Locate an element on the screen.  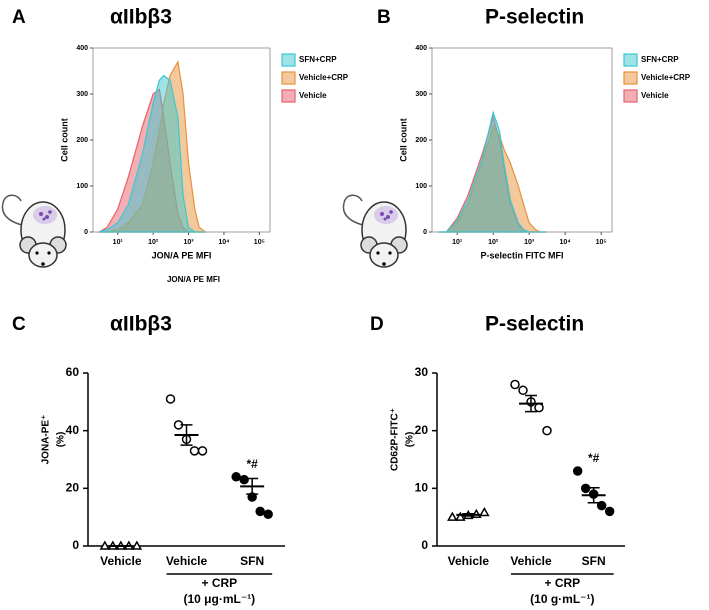
group-note: (10 g·mL⁻¹) is located at coordinates (562, 599).